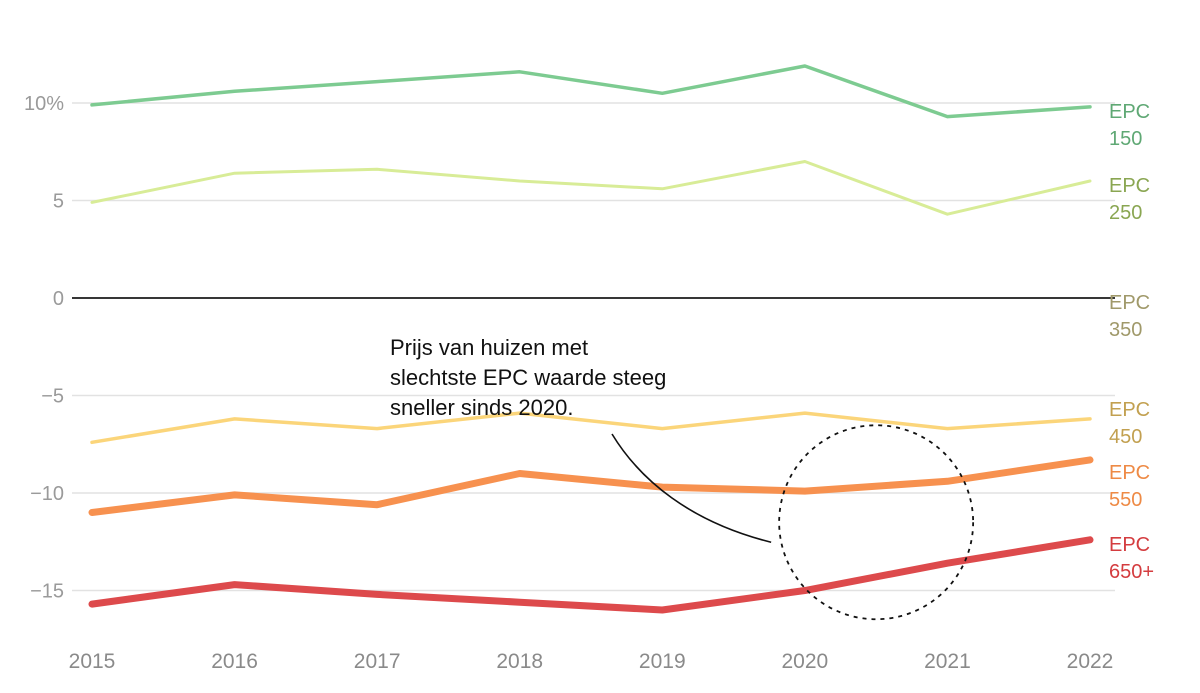 Image resolution: width=1200 pixels, height=693 pixels. I want to click on y-tick-label: −5, so click(52, 397).